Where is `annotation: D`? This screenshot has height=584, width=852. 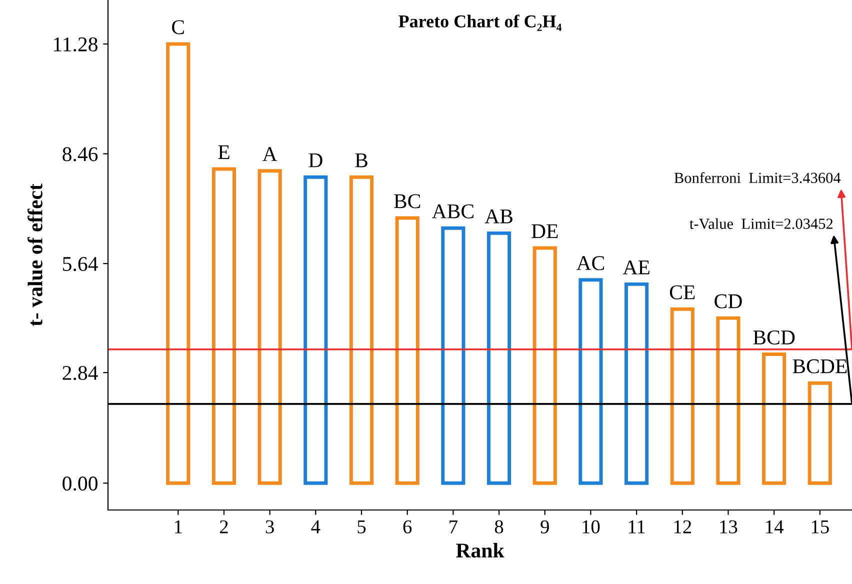 annotation: D is located at coordinates (315, 161).